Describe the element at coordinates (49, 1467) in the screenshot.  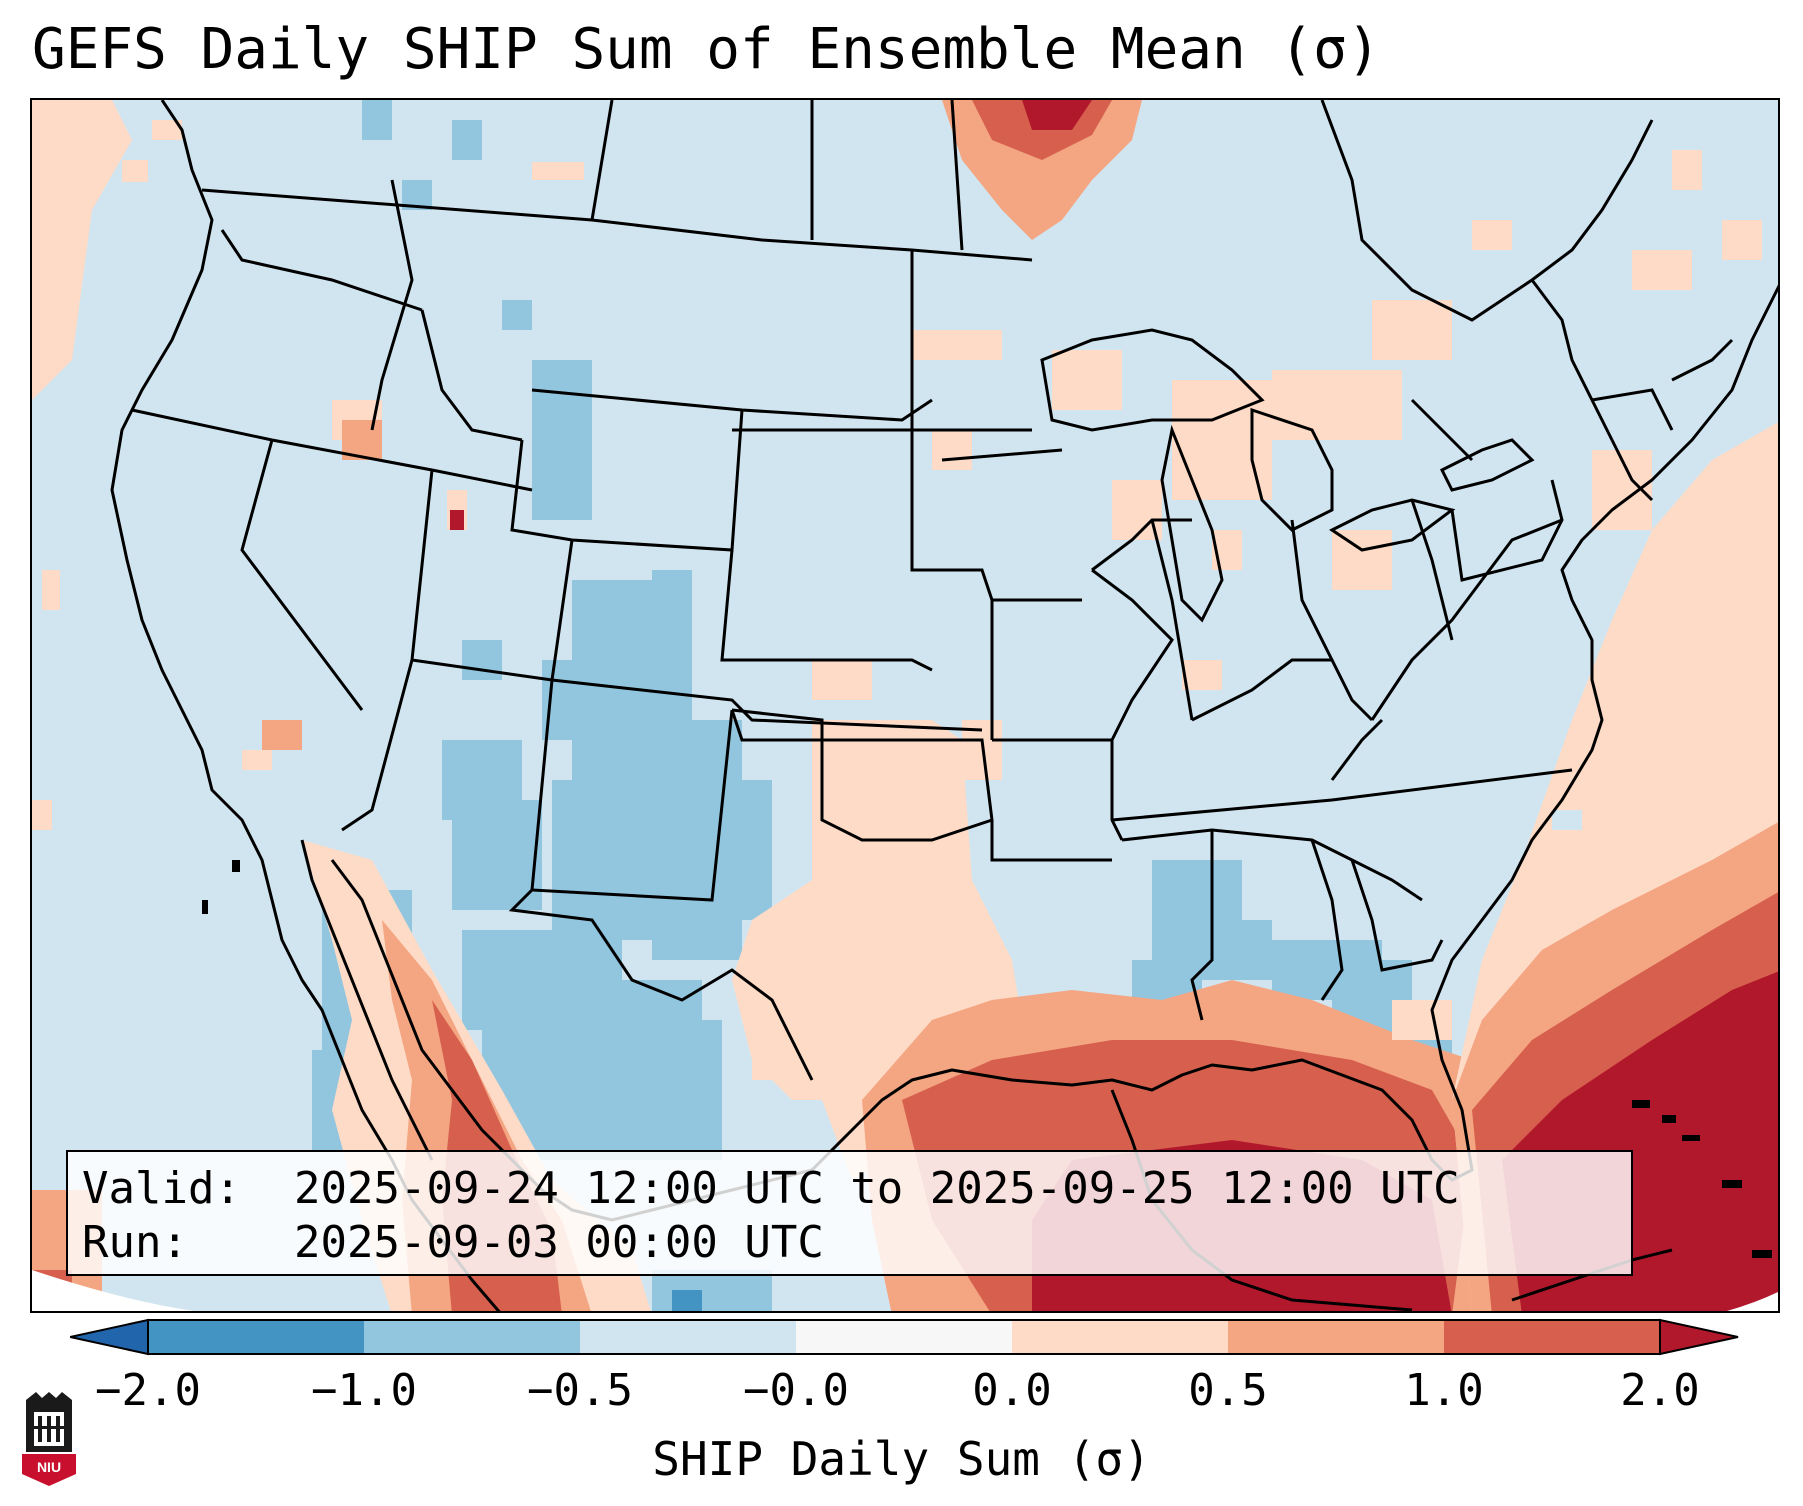
I see `niu-logo-text: NIU` at that location.